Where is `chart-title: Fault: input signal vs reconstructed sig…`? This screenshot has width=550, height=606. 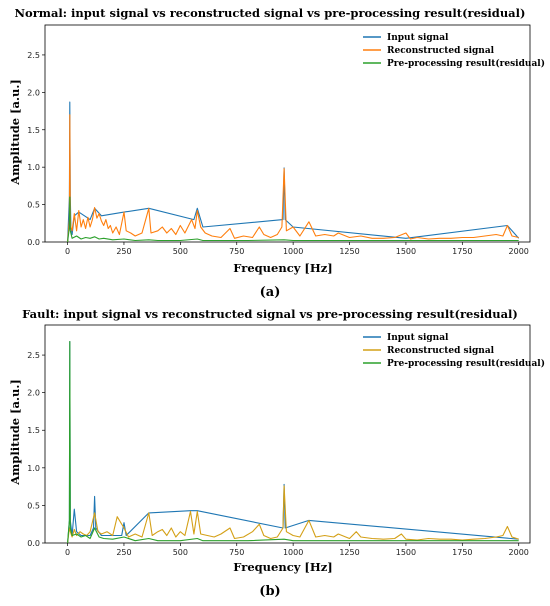 chart-title: Fault: input signal vs reconstructed sig… is located at coordinates (270, 314).